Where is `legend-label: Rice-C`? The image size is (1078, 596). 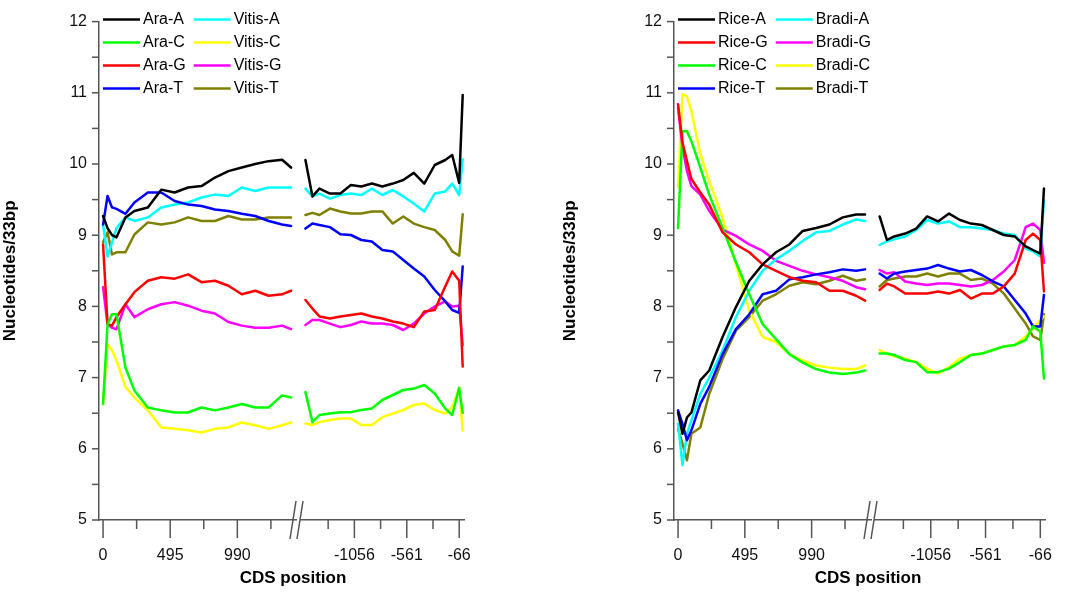 legend-label: Rice-C is located at coordinates (742, 65).